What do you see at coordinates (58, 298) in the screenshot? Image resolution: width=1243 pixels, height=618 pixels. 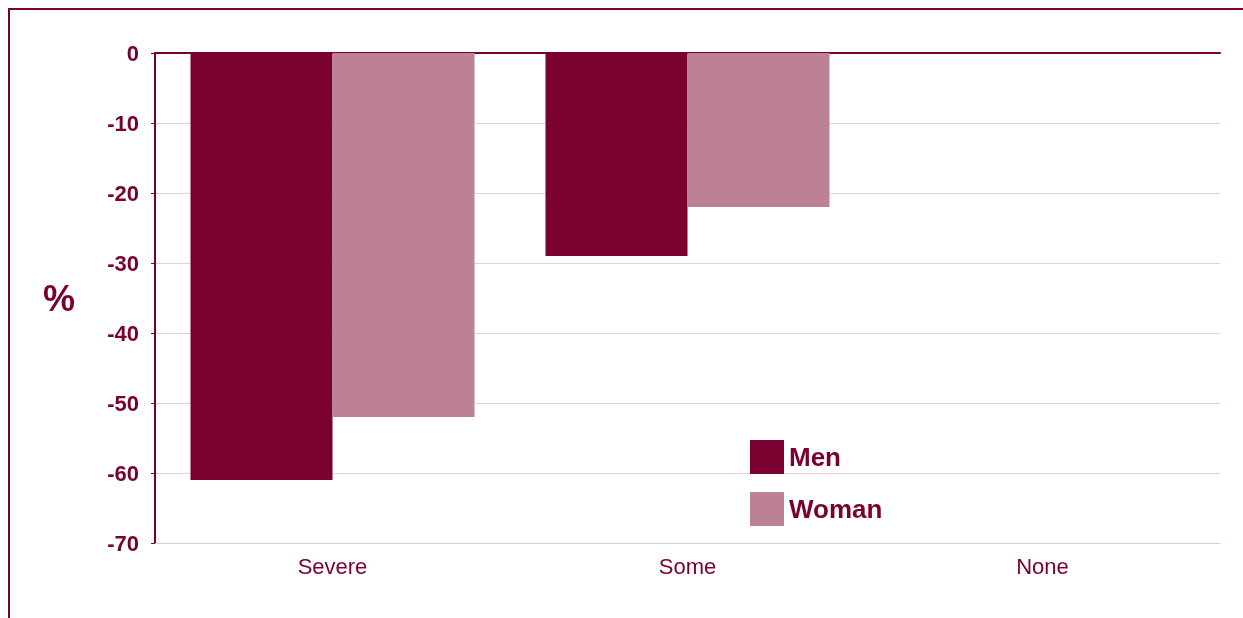 I see `y-axis-title: %` at bounding box center [58, 298].